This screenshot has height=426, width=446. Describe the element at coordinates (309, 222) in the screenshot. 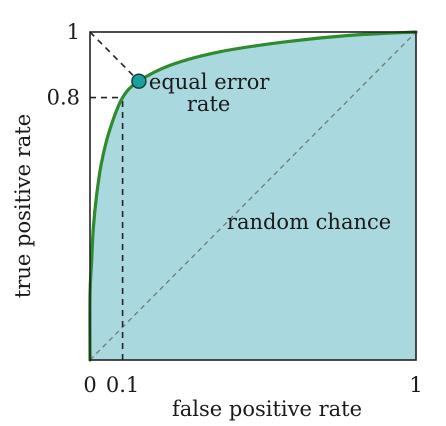

I see `random-chance-label: random chance` at that location.